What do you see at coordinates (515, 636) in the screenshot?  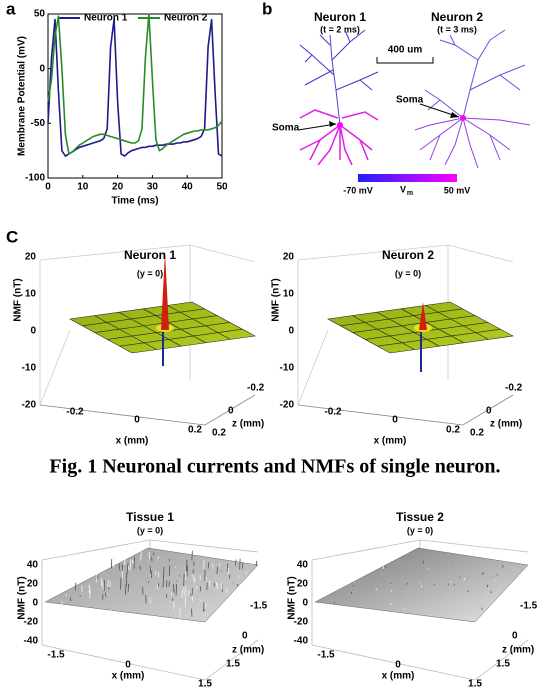 I see `z-tick-label: 0` at bounding box center [515, 636].